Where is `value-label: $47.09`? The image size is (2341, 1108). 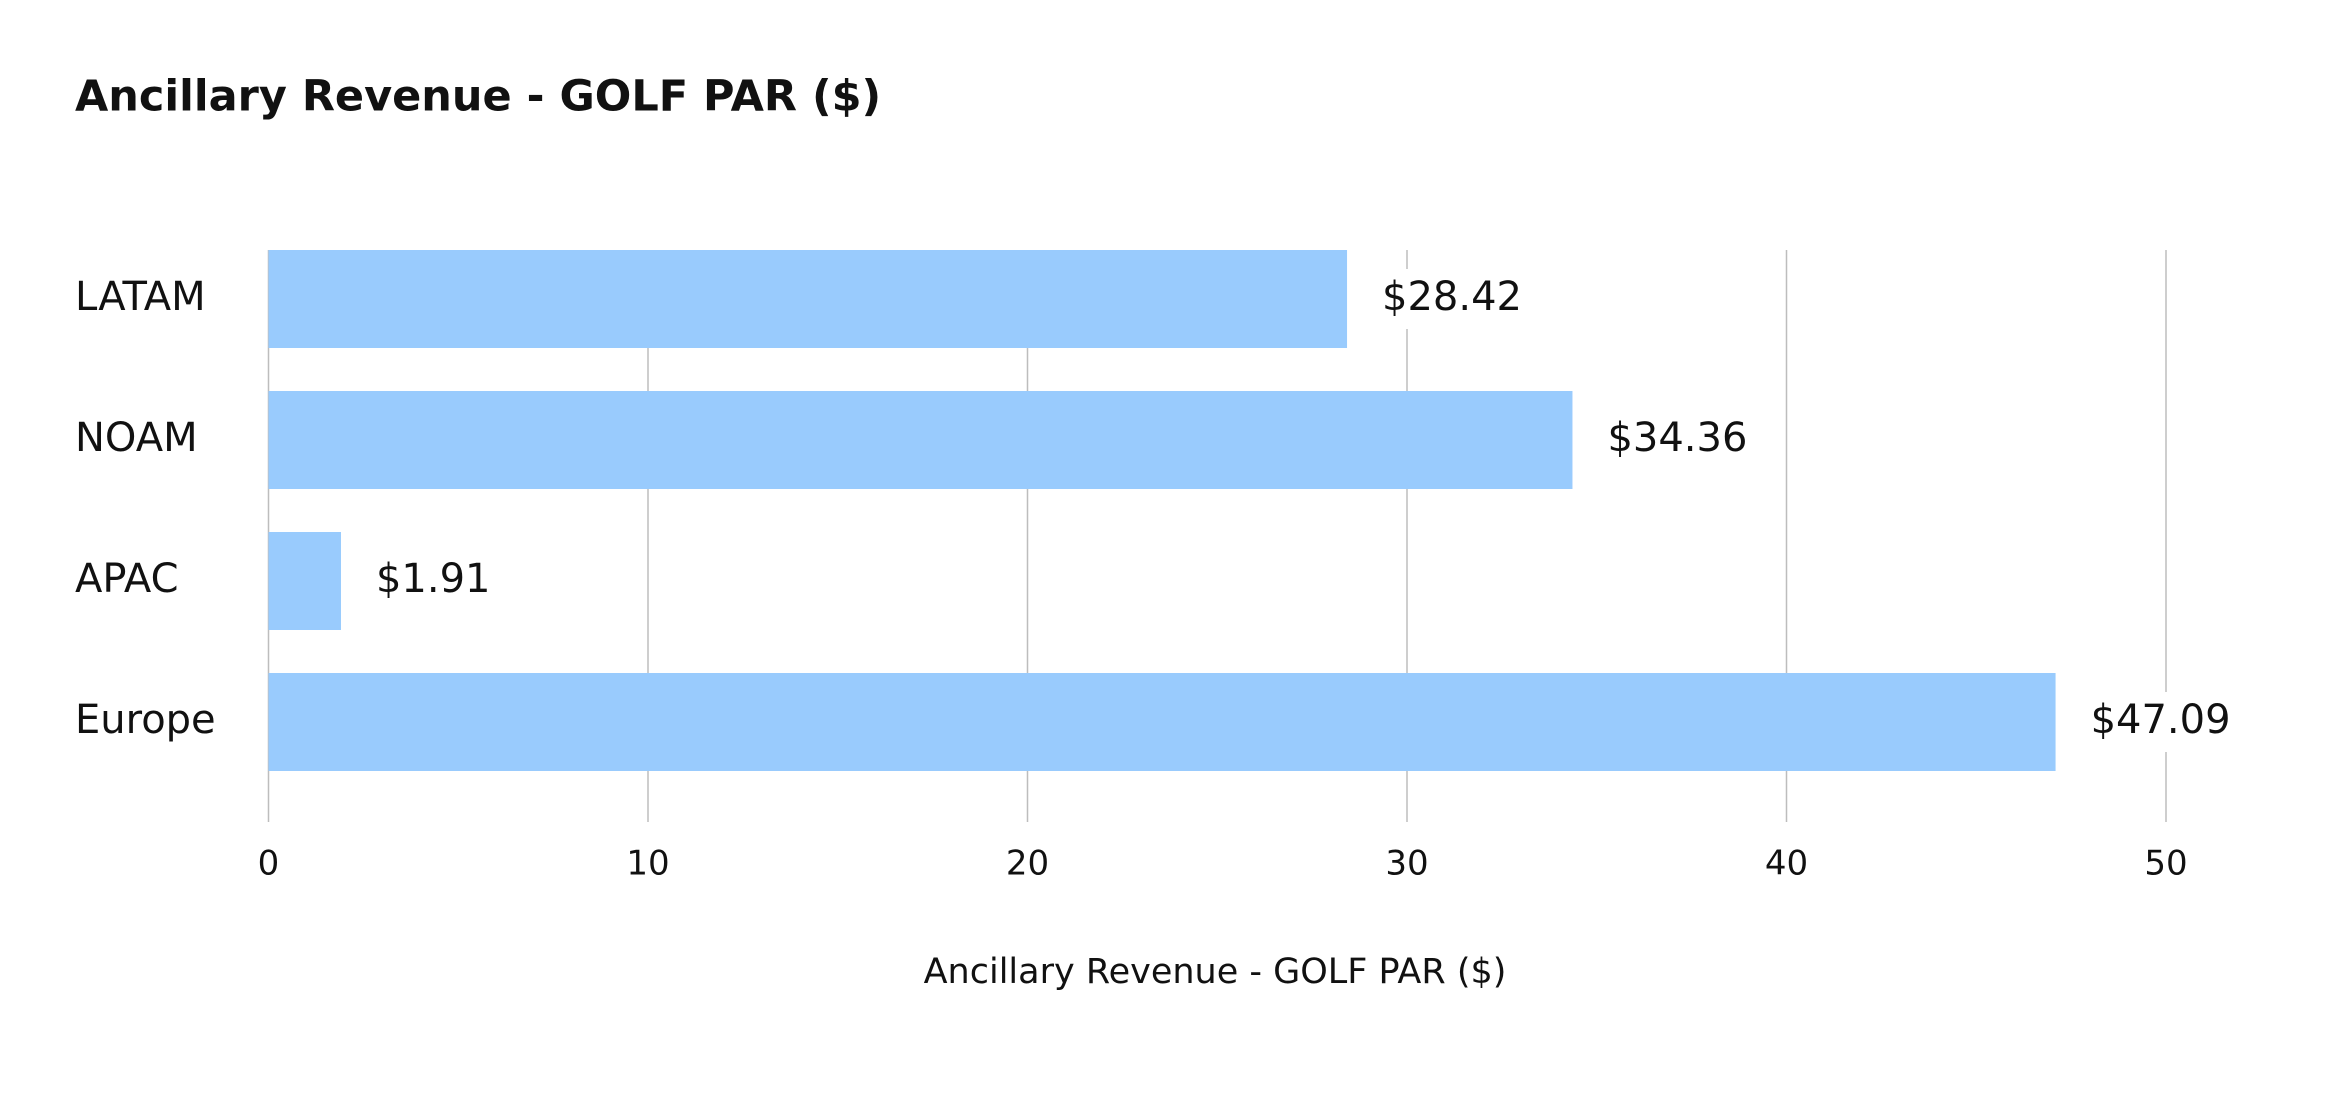 value-label: $47.09 is located at coordinates (2161, 720).